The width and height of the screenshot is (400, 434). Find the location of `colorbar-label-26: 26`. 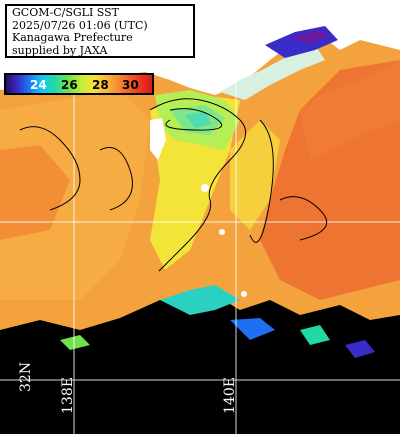

colorbar-label-26: 26 is located at coordinates (69, 85).